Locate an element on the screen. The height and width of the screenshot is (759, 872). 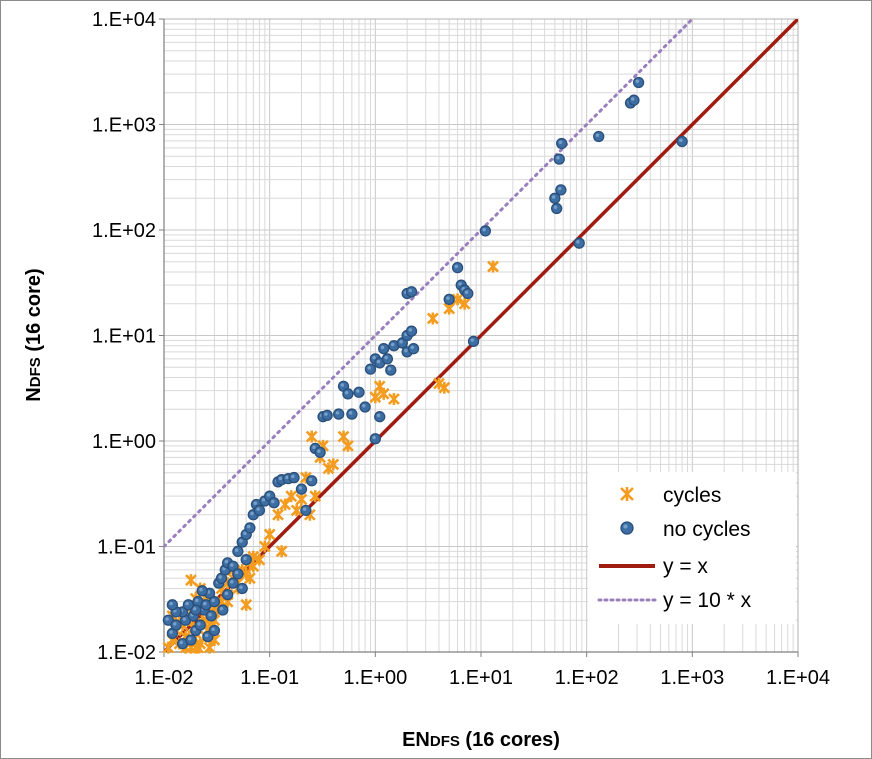
legend-label-y-eq-x: y = x is located at coordinates (685, 566).